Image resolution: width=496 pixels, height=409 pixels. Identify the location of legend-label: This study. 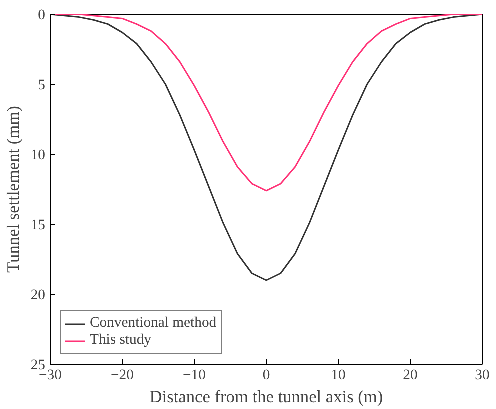
(121, 340).